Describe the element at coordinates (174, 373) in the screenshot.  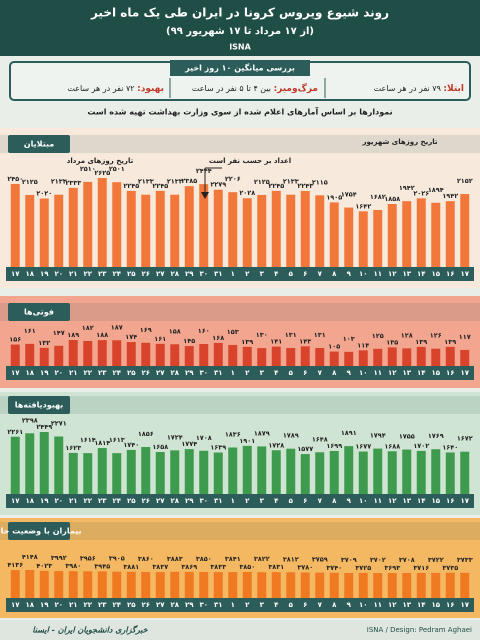
I see `x-tick-label: ۲۸` at that location.